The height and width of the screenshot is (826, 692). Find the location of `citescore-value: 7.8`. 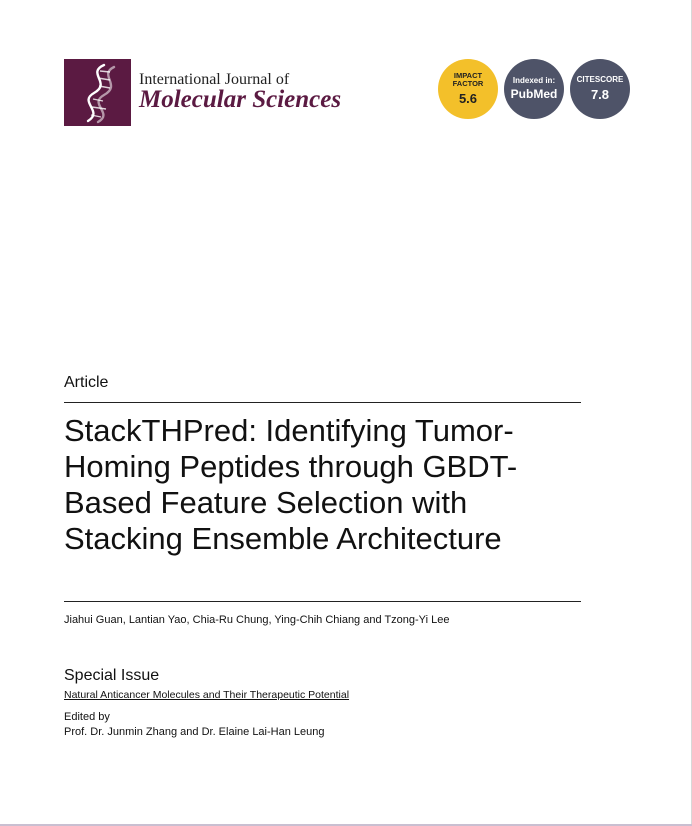

citescore-value: 7.8 is located at coordinates (600, 95).